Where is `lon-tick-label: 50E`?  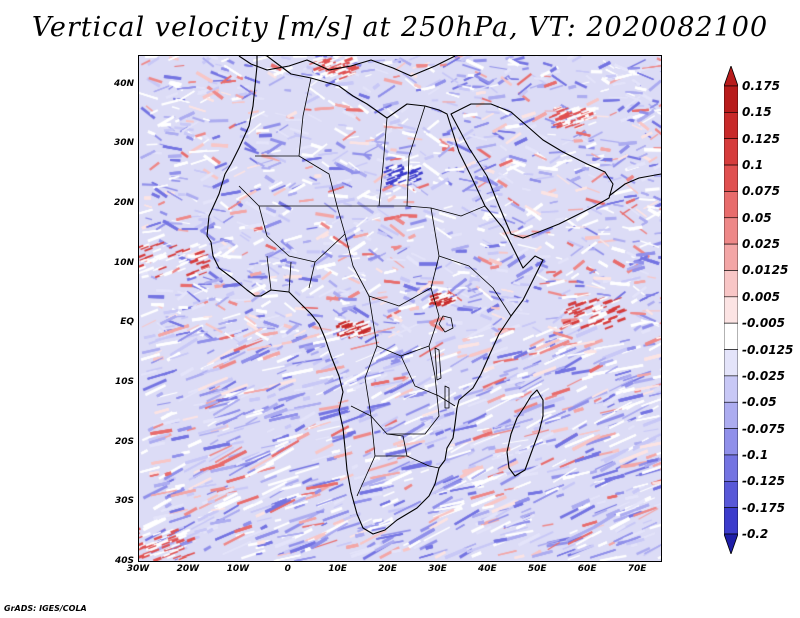
lon-tick-label: 50E is located at coordinates (537, 569).